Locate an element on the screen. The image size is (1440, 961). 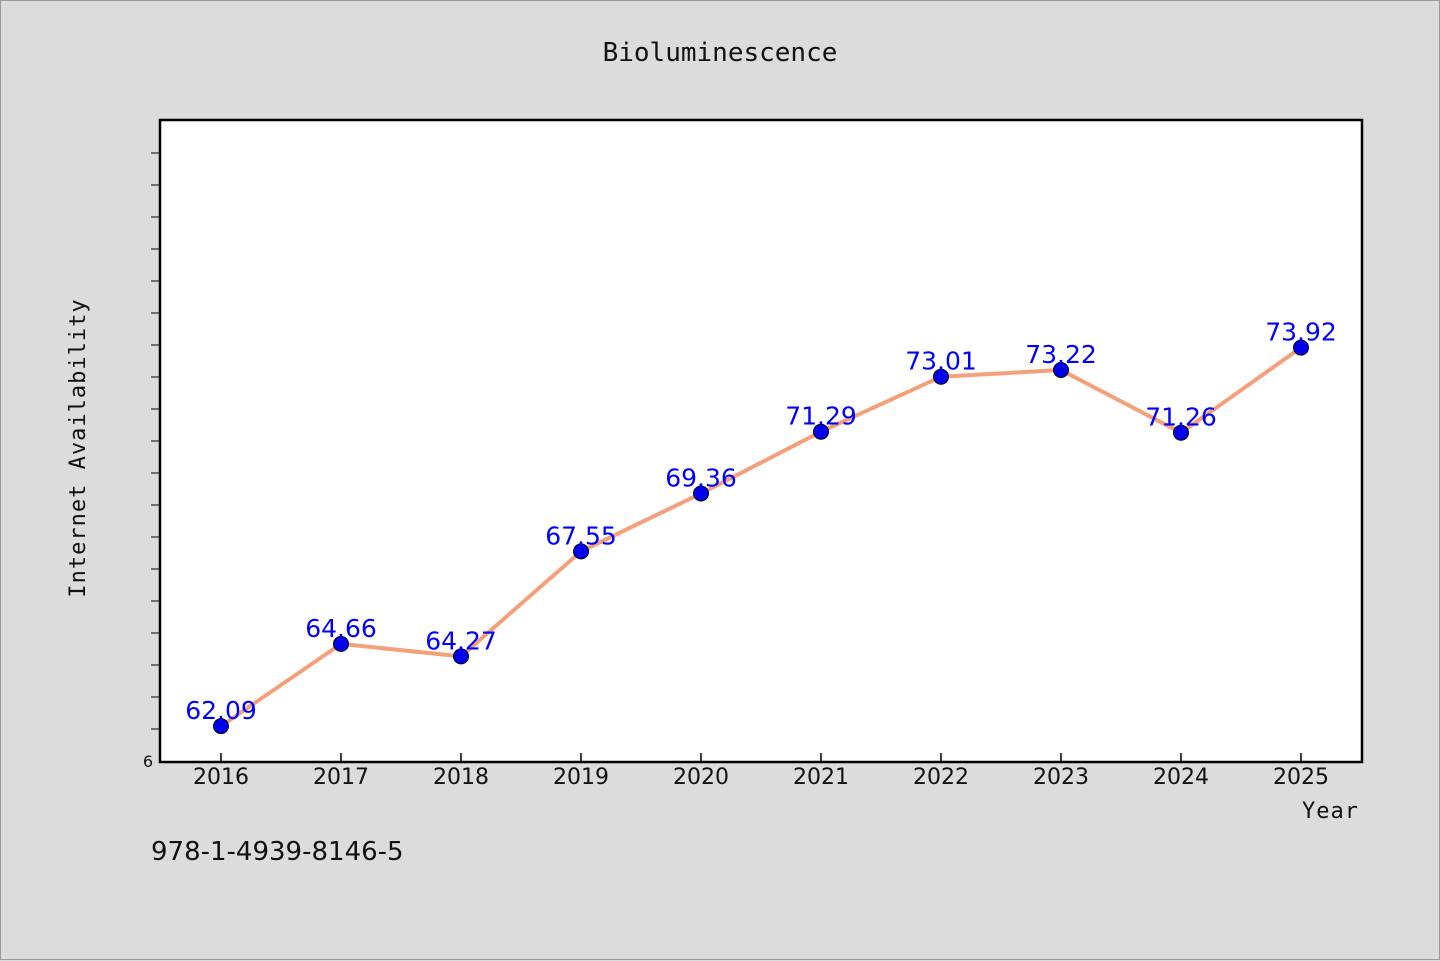
data-label: 67.55 is located at coordinates (581, 535).